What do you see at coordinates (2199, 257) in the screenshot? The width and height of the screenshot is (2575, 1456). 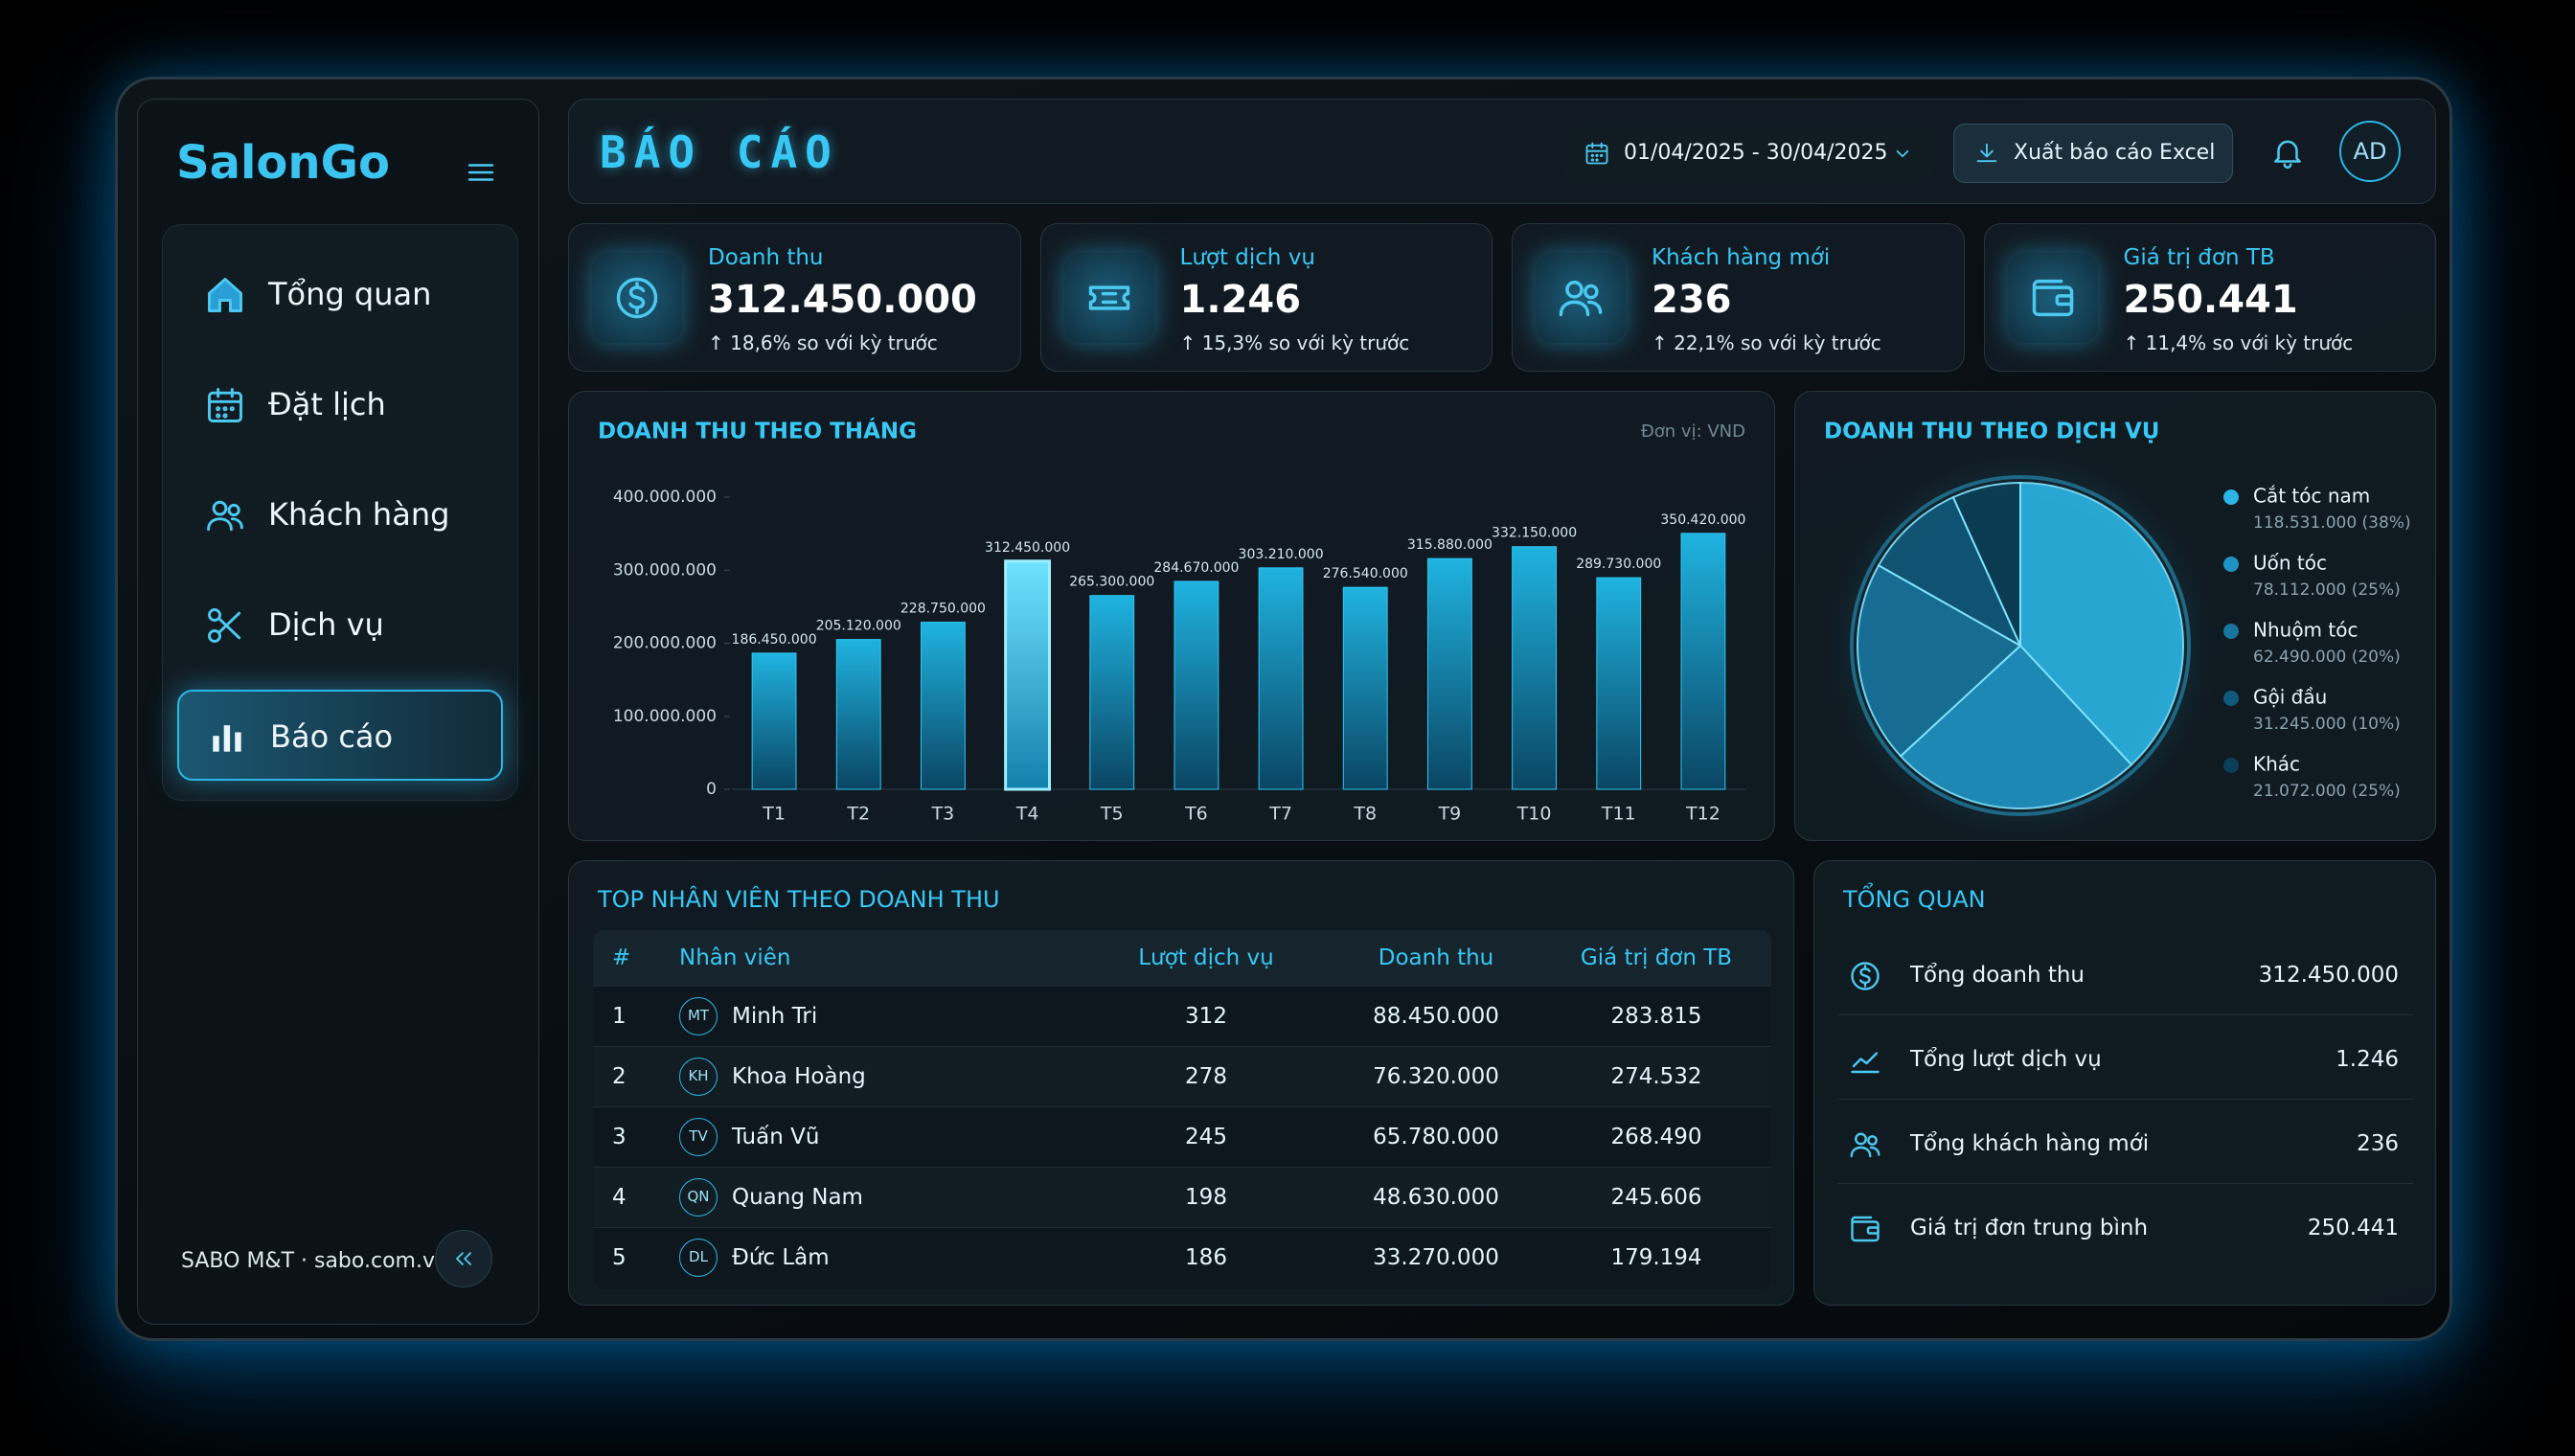 I see `kpi-label: Giá trị đơn TB` at bounding box center [2199, 257].